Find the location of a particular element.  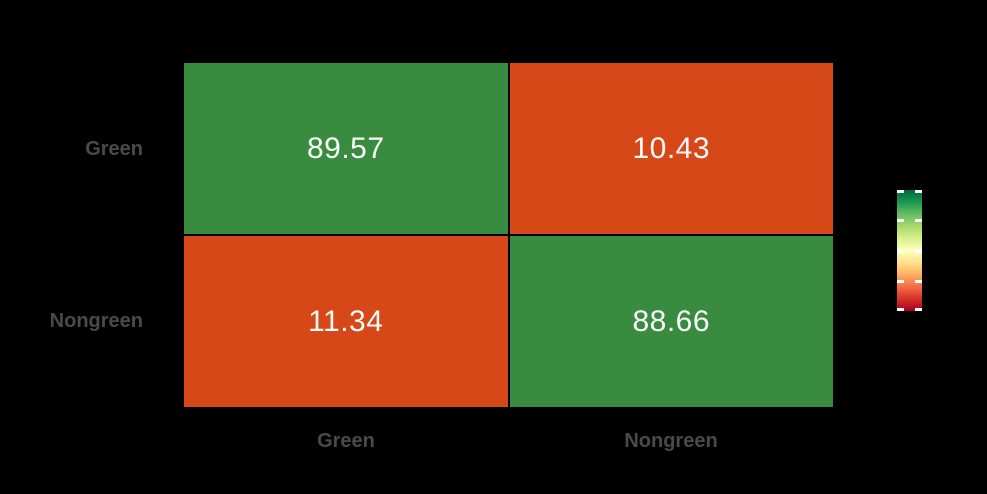

y-tick-label-green: Green is located at coordinates (114, 149).